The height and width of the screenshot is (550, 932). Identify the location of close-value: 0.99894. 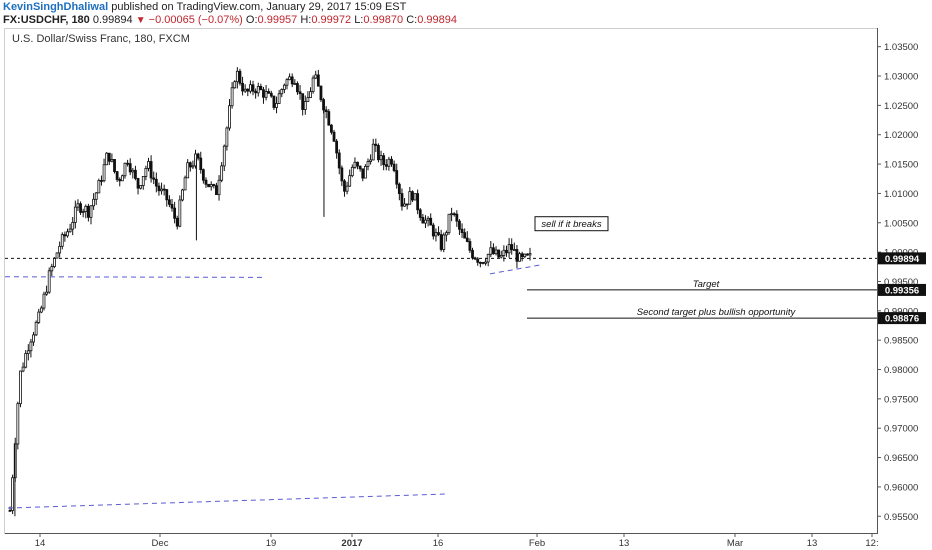
(437, 20).